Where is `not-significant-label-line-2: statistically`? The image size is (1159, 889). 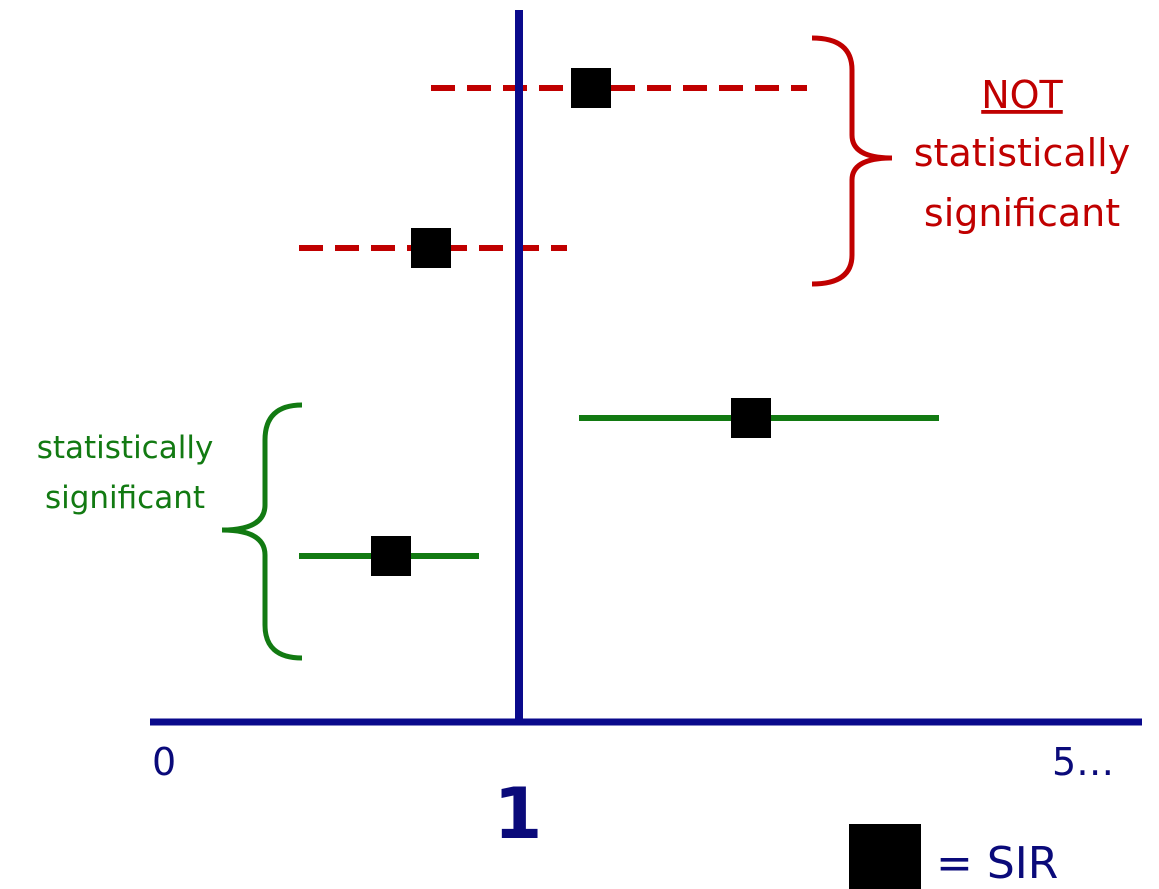 not-significant-label-line-2: statistically is located at coordinates (1022, 153).